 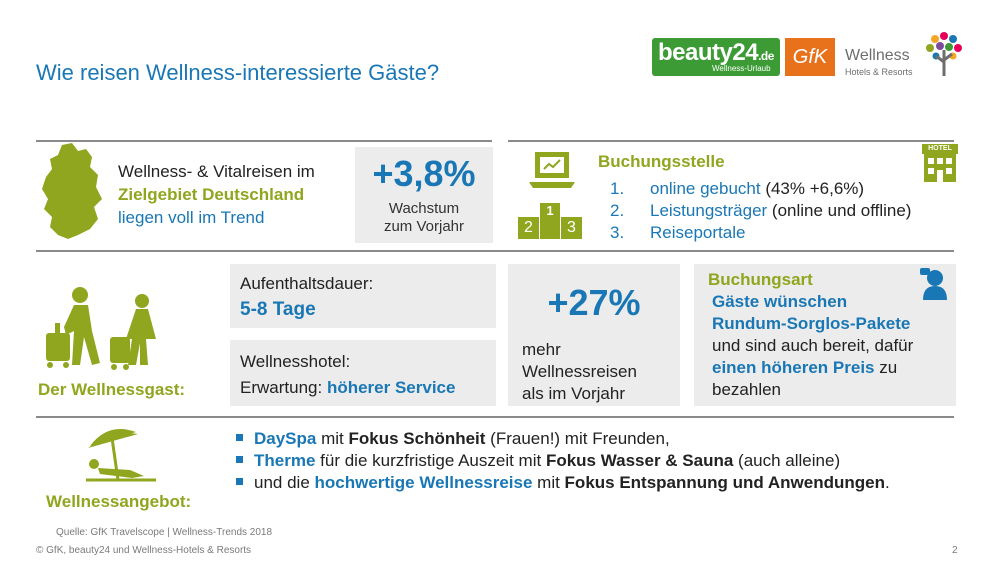 I want to click on beauty24-logo-text: beauty24, so click(x=708, y=52).